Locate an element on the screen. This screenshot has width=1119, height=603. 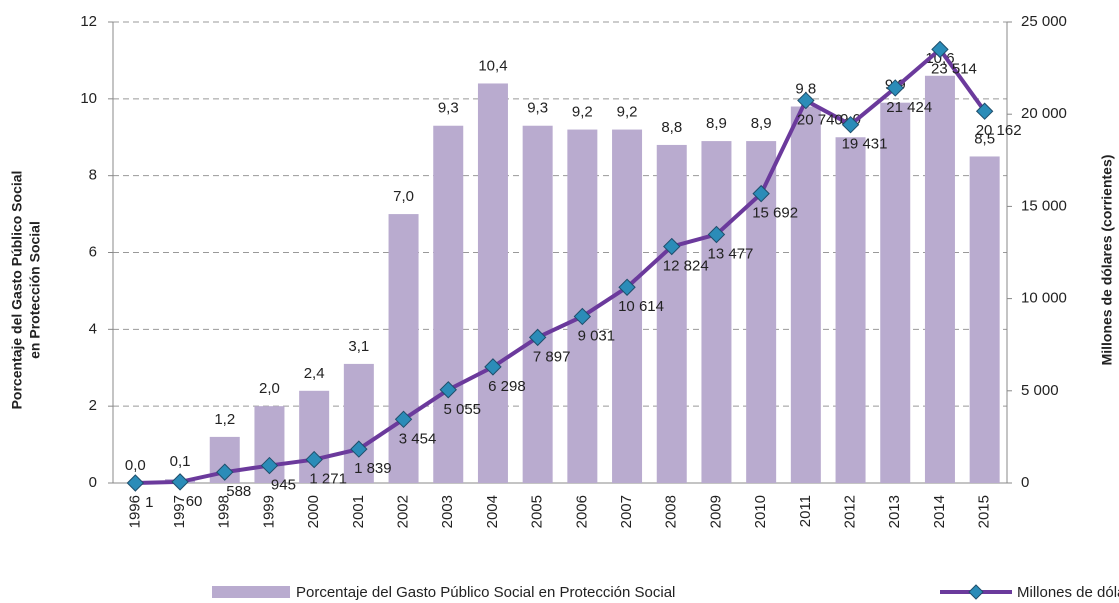
x-tick-label: 1997 is located at coordinates (179, 511).